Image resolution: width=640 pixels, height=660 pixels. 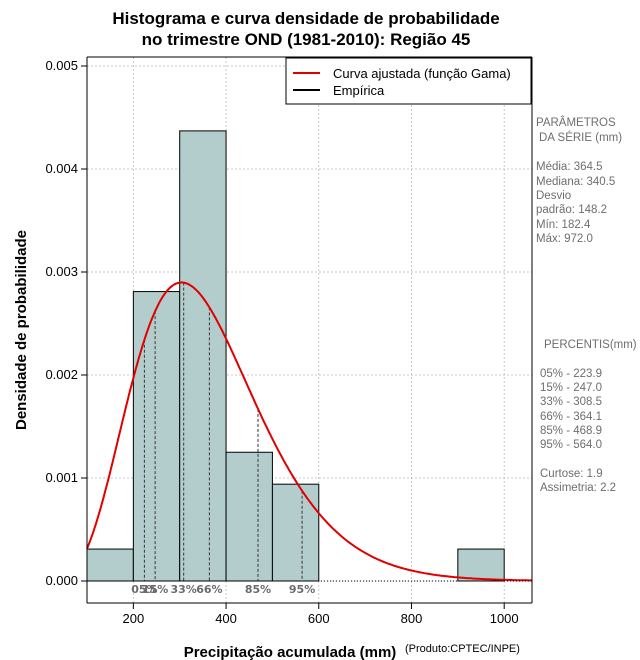 I want to click on percentile-row-66: 66% - 364.1, so click(x=571, y=417).